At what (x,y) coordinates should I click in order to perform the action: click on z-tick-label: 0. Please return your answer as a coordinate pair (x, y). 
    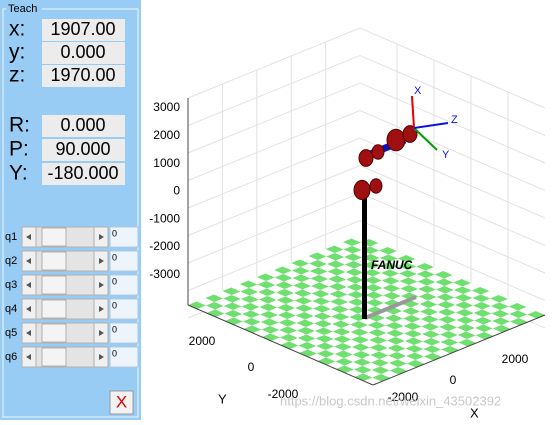
    Looking at the image, I should click on (176, 191).